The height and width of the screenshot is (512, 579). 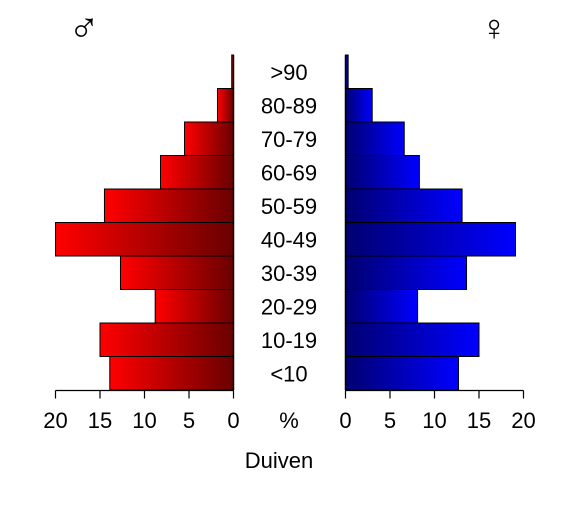 I want to click on male-axis-tick-label: 5, so click(x=189, y=420).